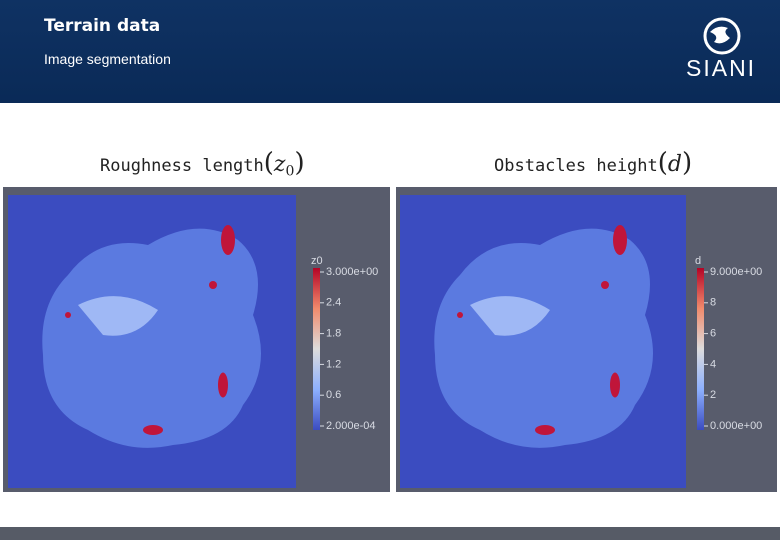 The image size is (780, 540). I want to click on colorbar-label: 9.000e+00, so click(736, 272).